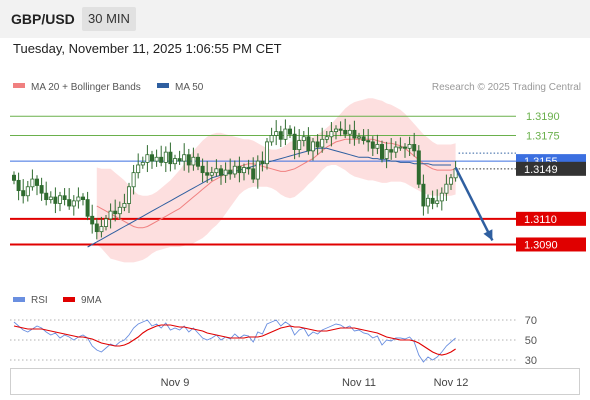 This screenshot has height=400, width=590. What do you see at coordinates (488, 235) in the screenshot?
I see `projection-arrow-head` at bounding box center [488, 235].